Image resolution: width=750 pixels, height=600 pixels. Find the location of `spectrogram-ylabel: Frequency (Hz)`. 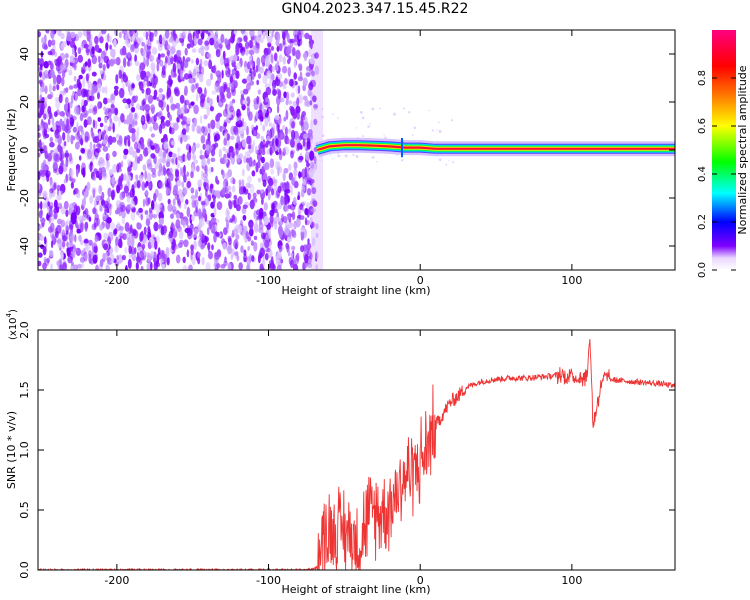

spectrogram-ylabel: Frequency (Hz) is located at coordinates (11, 150).